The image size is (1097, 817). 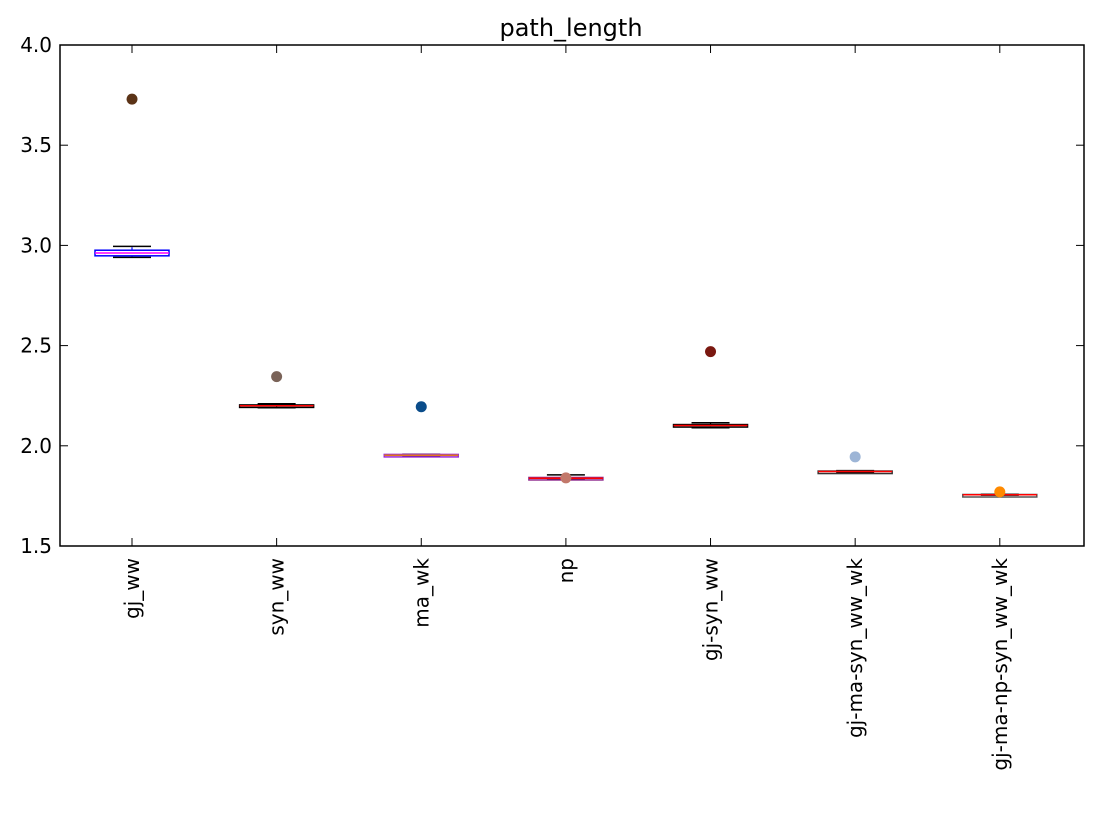 I want to click on chart-title: path_length, so click(x=570, y=28).